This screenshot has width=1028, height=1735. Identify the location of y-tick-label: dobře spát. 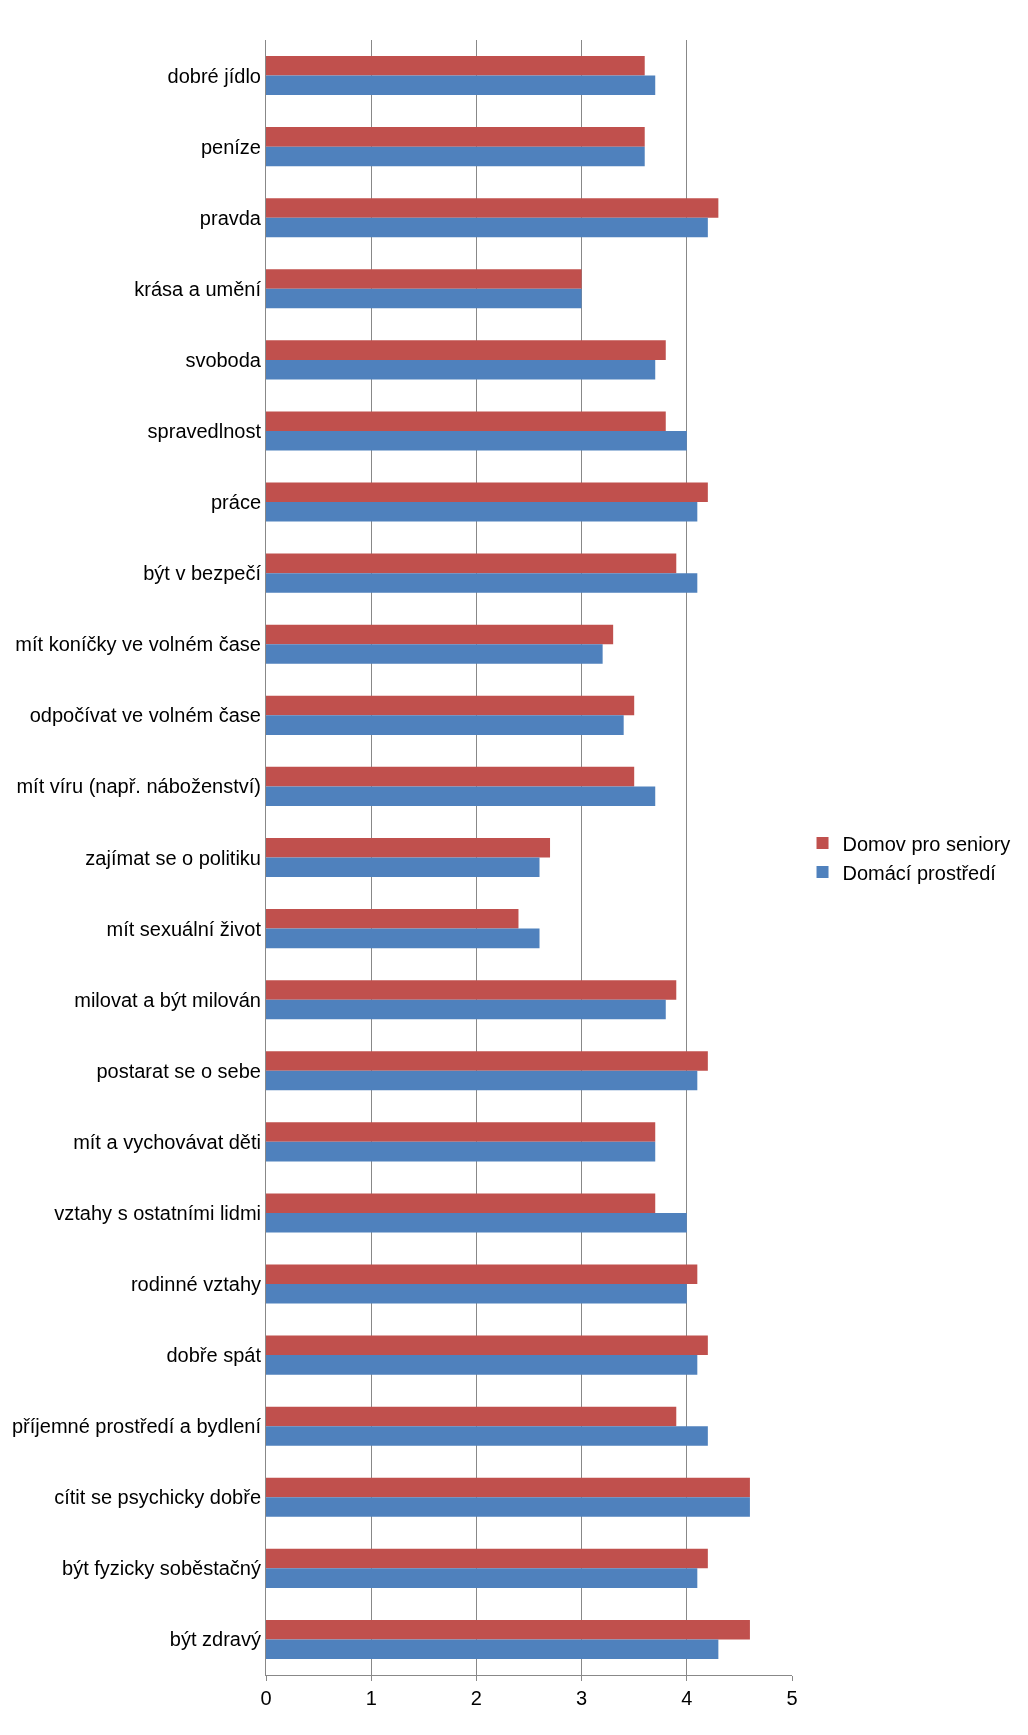
(214, 1355).